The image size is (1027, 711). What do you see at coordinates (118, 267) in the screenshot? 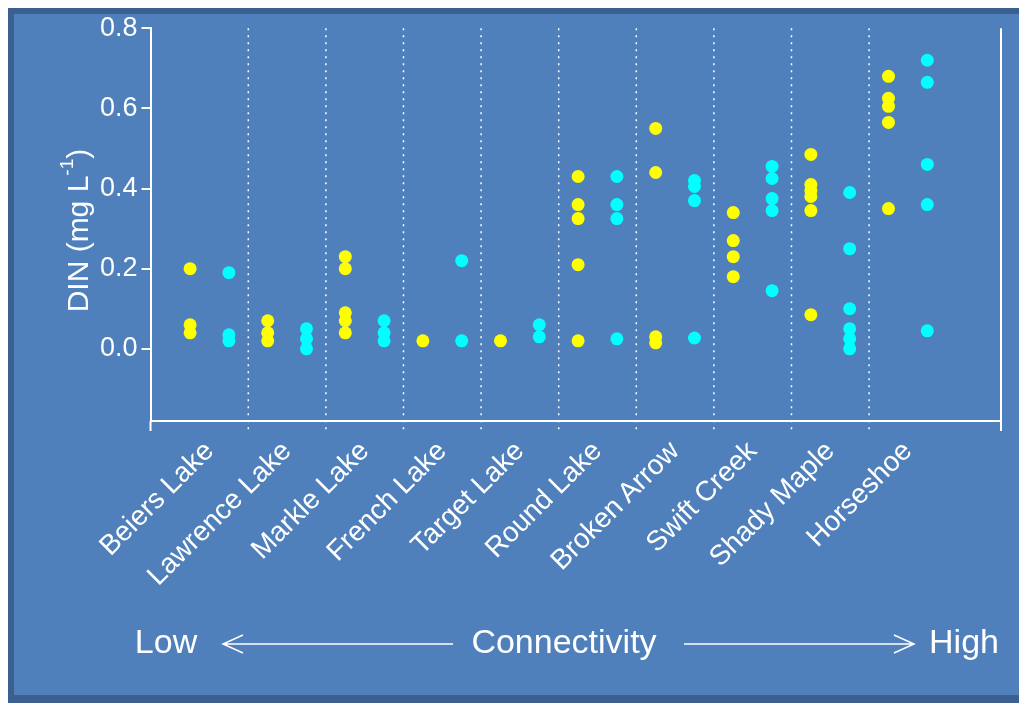
I see `y-tick-label: 0.2` at bounding box center [118, 267].